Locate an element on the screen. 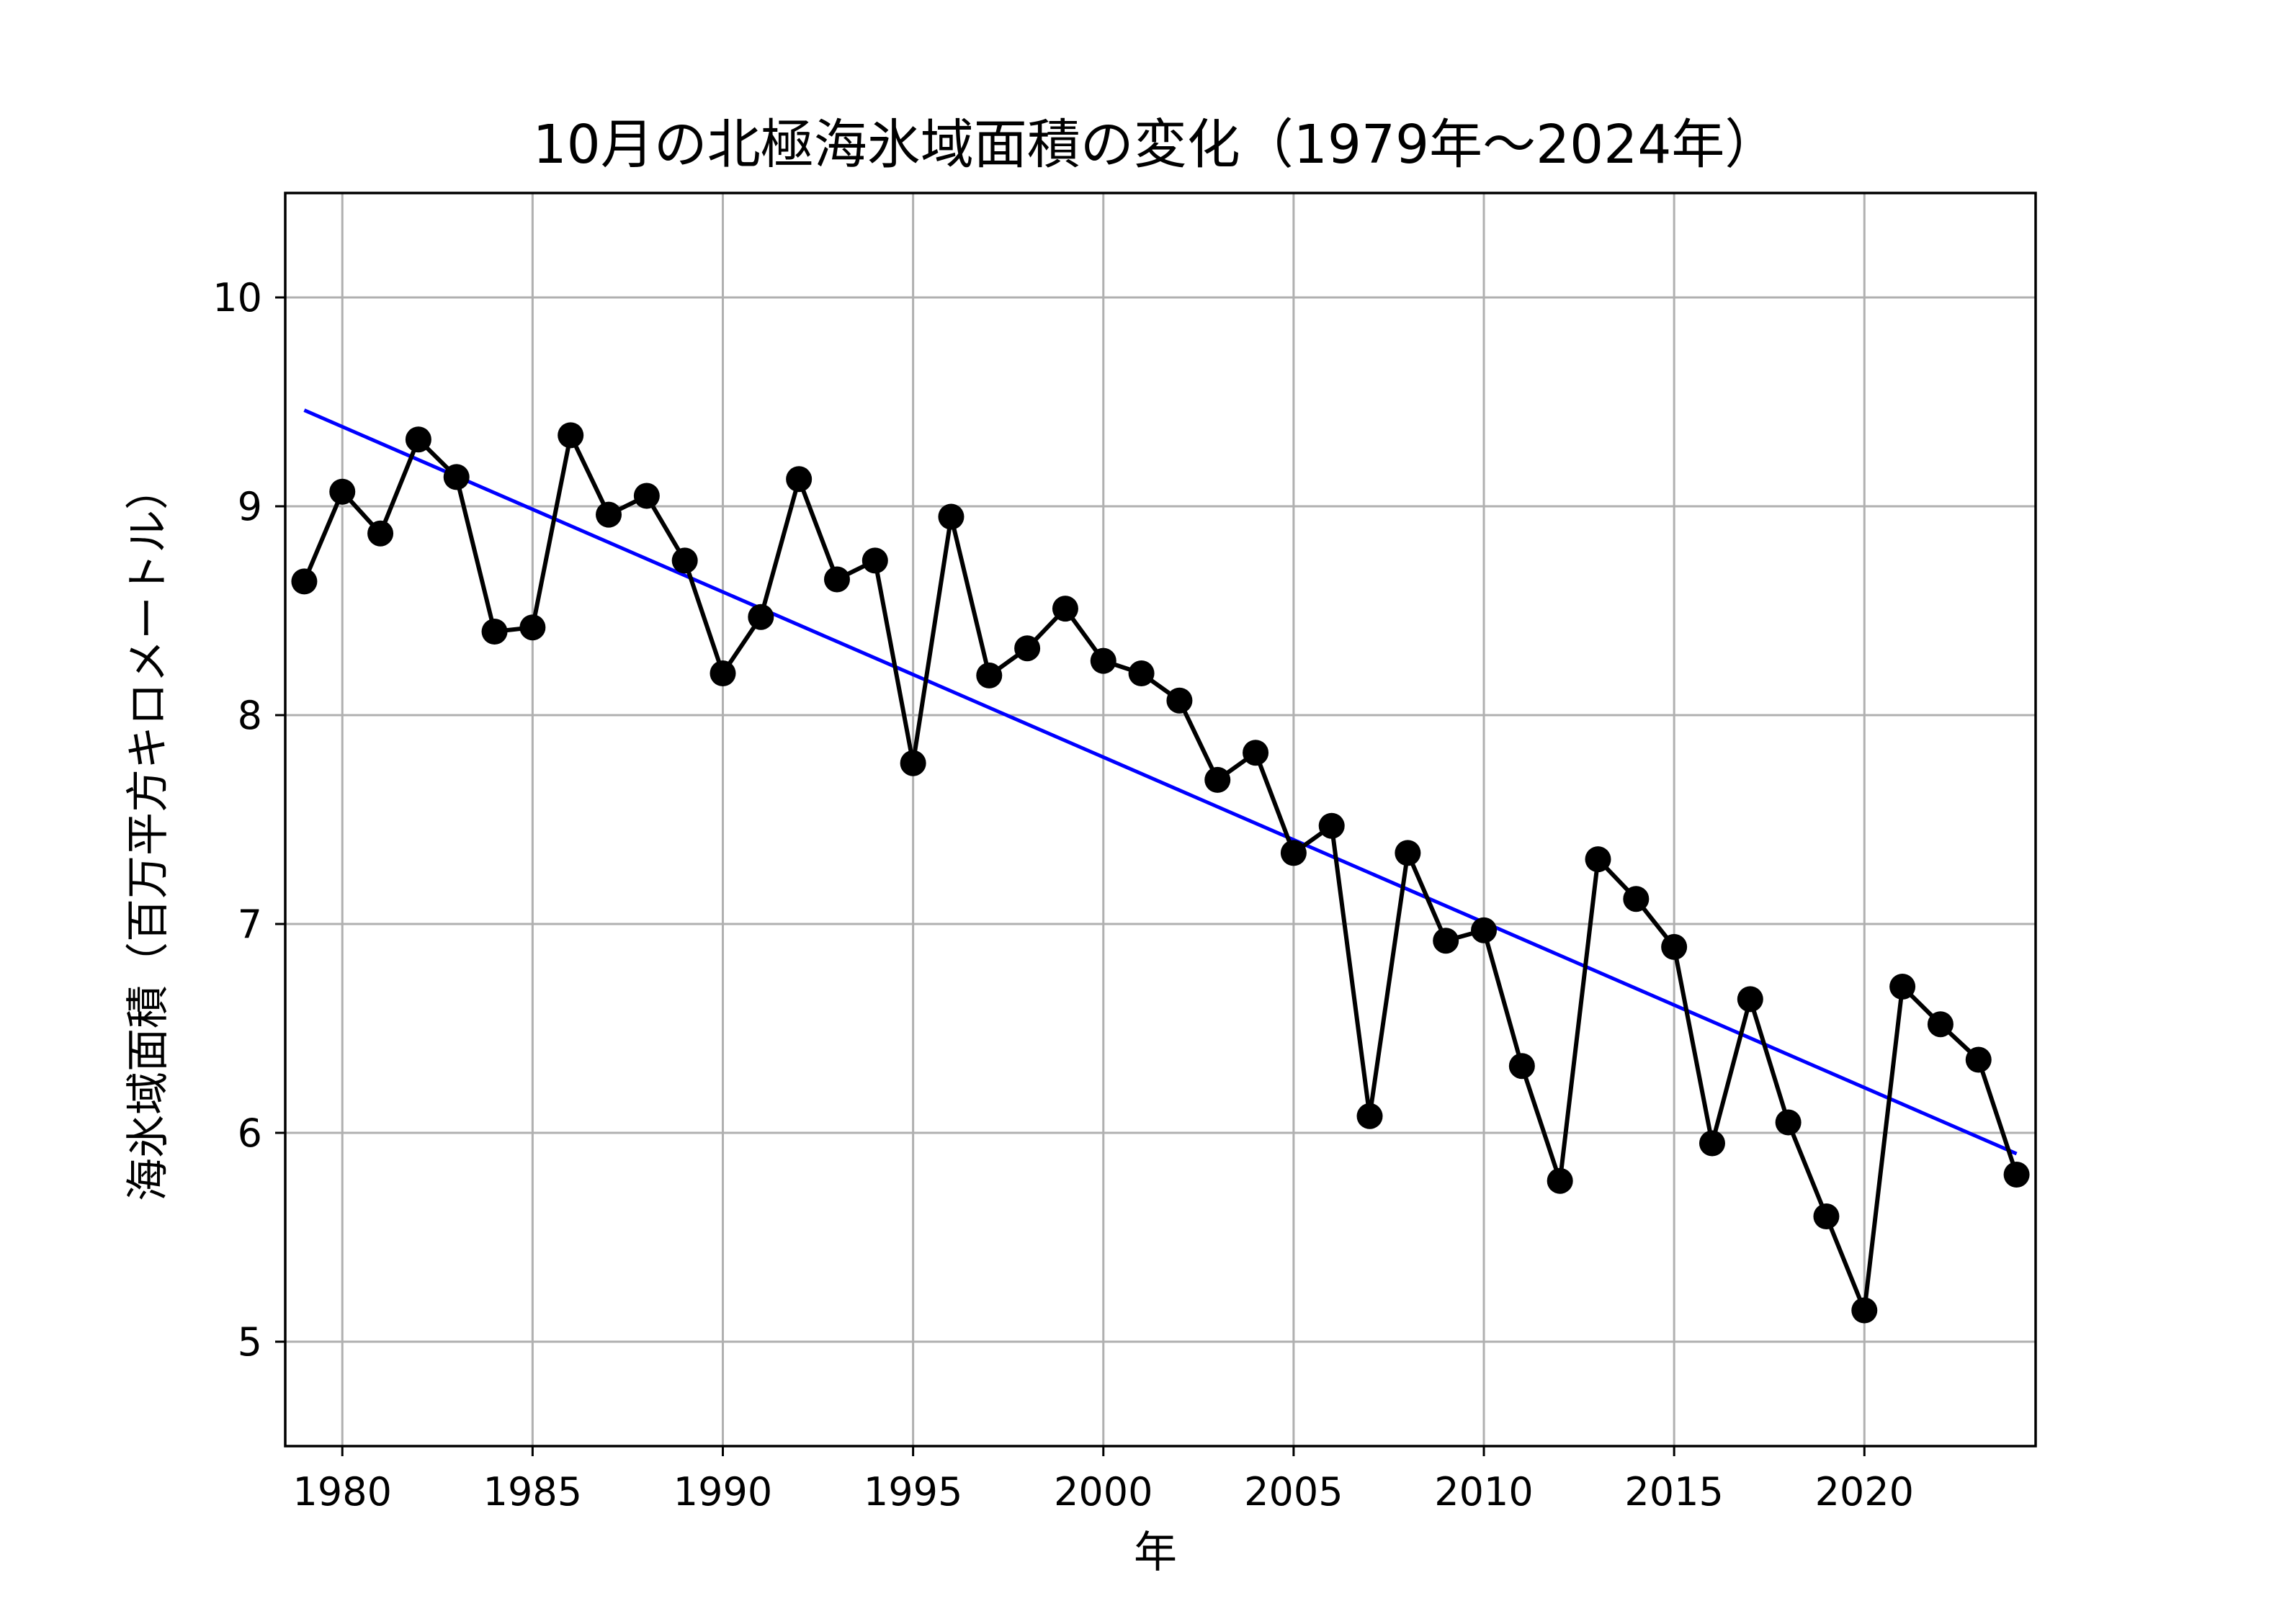  y-tick-label: 10 is located at coordinates (237, 298).